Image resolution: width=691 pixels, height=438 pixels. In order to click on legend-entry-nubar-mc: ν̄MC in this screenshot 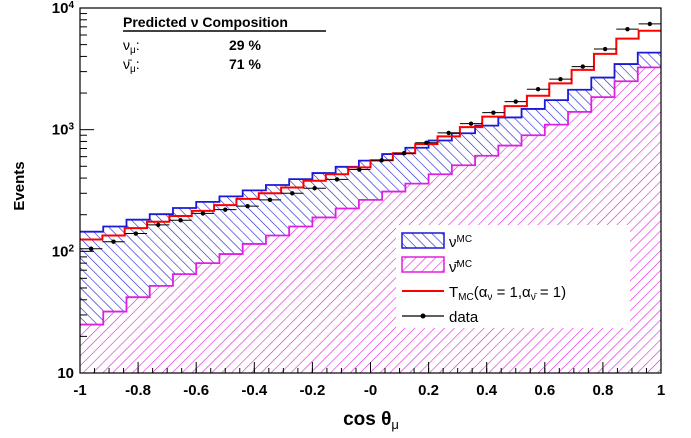, I will do `click(436, 266)`.